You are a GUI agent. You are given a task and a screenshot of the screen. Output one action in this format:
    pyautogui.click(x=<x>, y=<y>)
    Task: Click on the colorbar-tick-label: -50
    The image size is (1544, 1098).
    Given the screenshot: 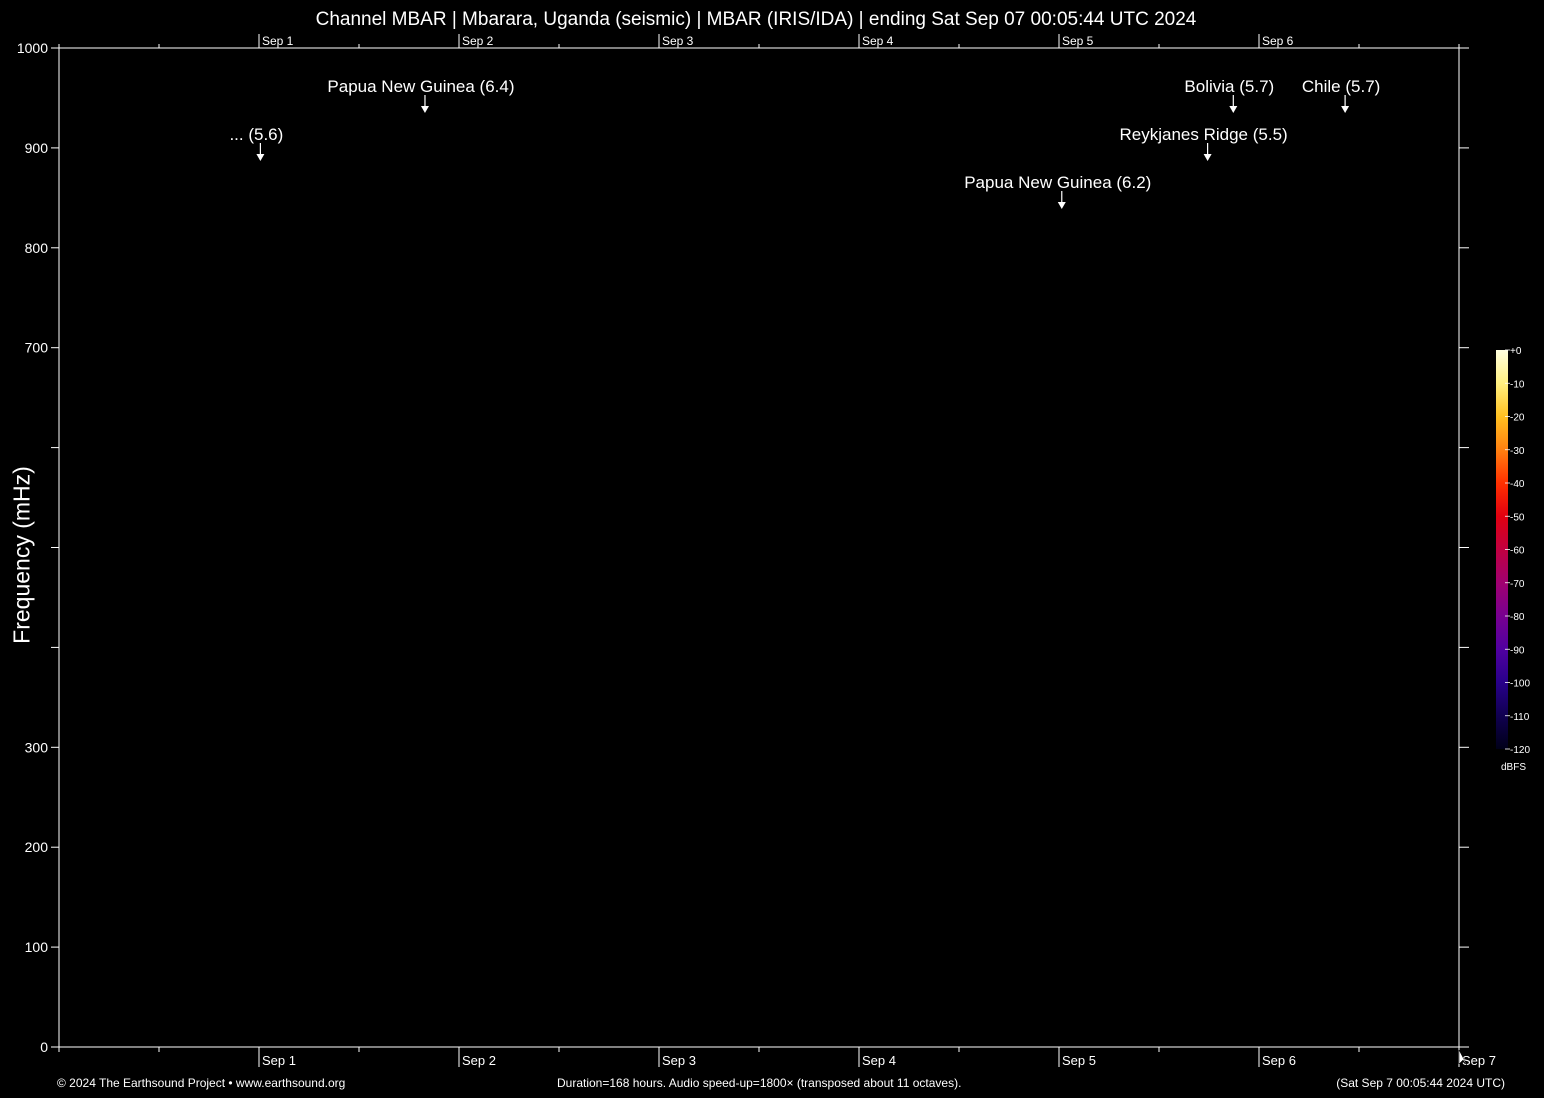 What is the action you would take?
    pyautogui.click(x=1517, y=517)
    